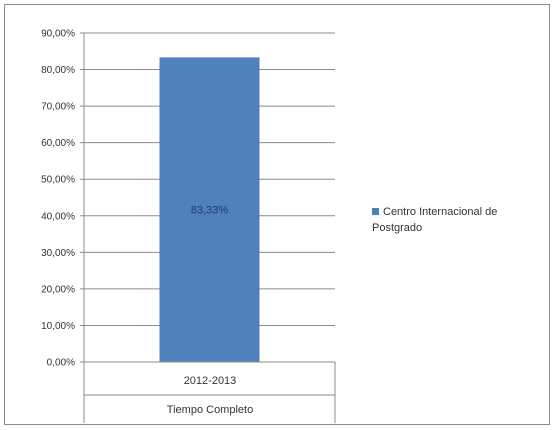 Image resolution: width=555 pixels, height=430 pixels. Describe the element at coordinates (61, 363) in the screenshot. I see `y-tick-label: 0,00%` at that location.